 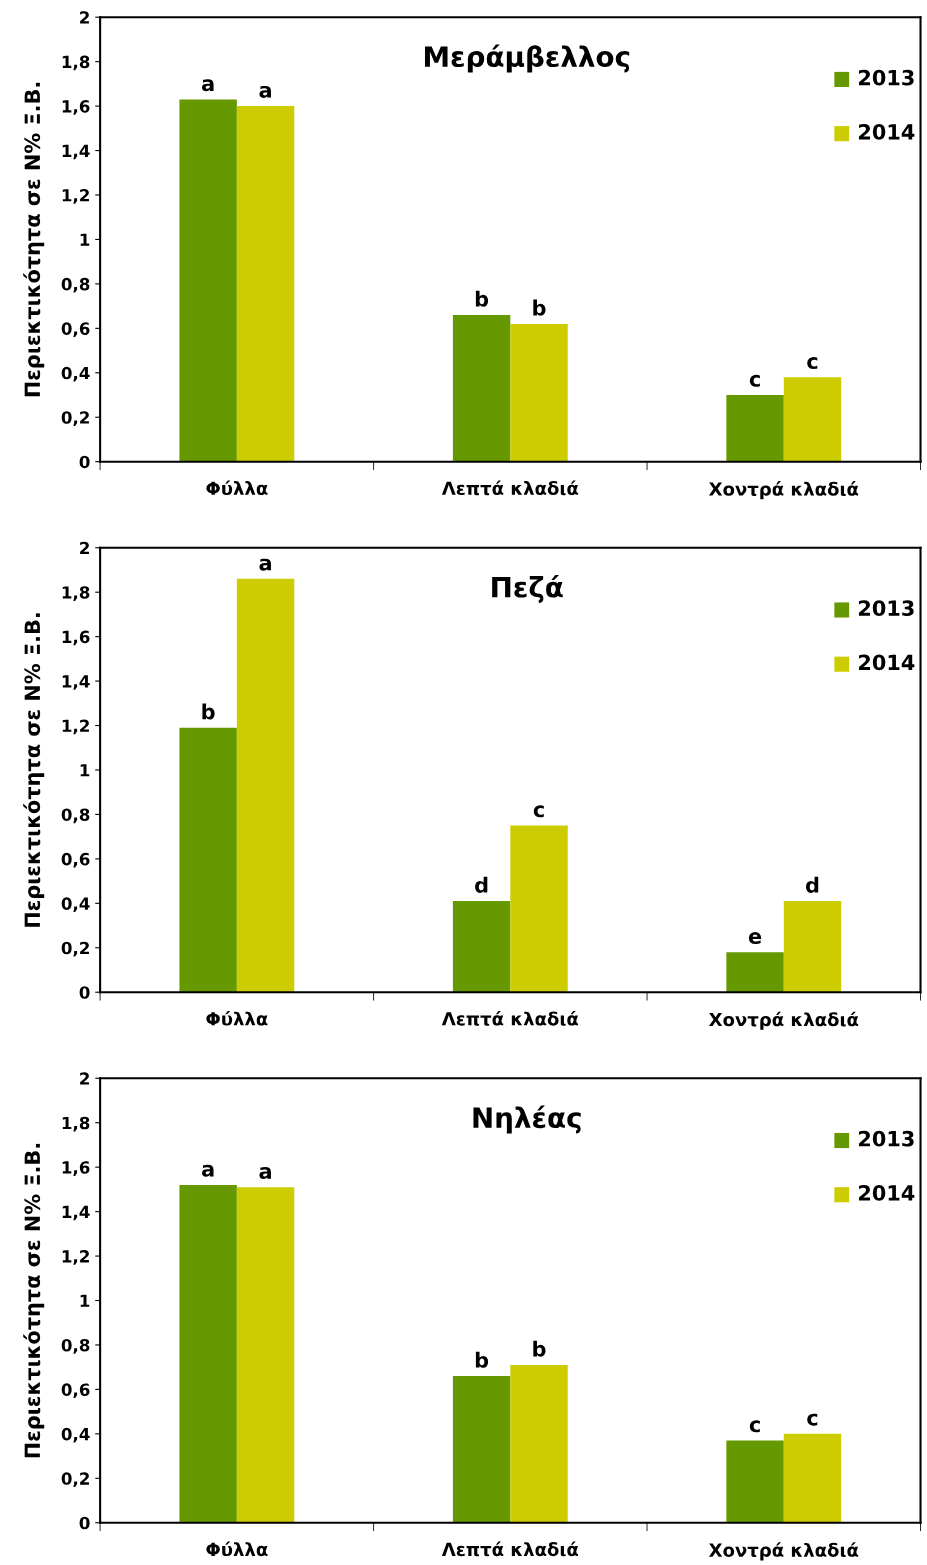 I want to click on text: Νηλέας, so click(x=527, y=1119).